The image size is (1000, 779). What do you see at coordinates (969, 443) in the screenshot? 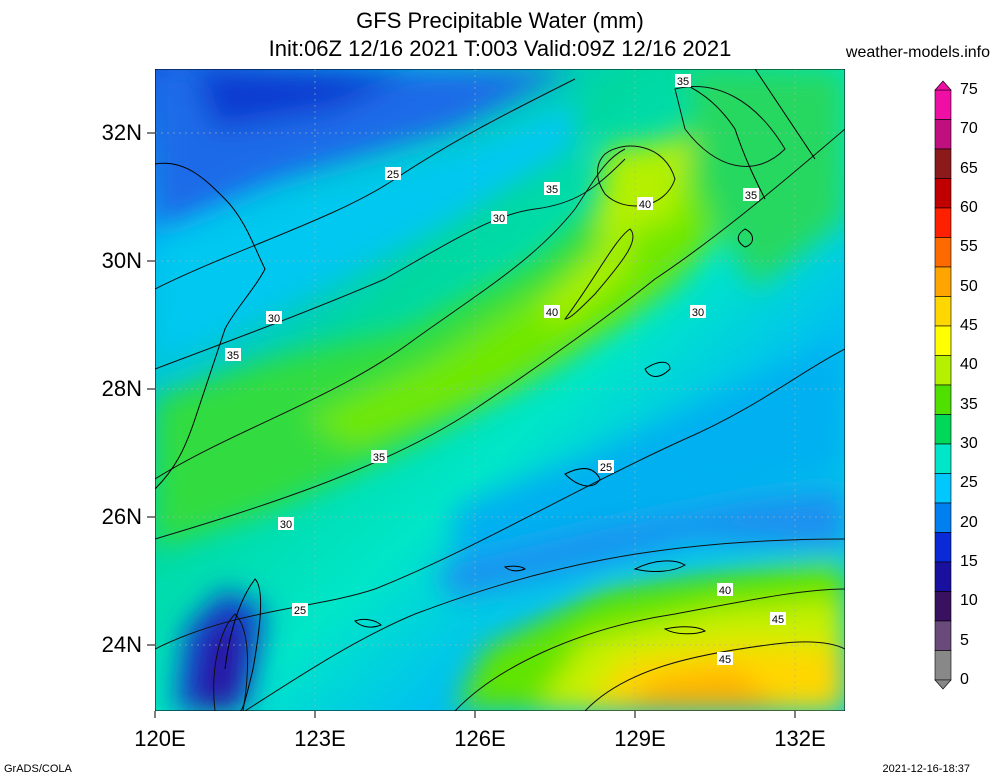
I see `colorbar-tick-label: 30` at bounding box center [969, 443].